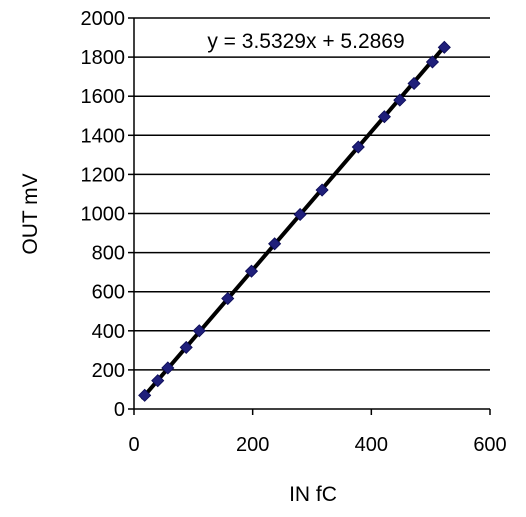  Describe the element at coordinates (103, 97) in the screenshot. I see `y-tick-label: 1600` at that location.